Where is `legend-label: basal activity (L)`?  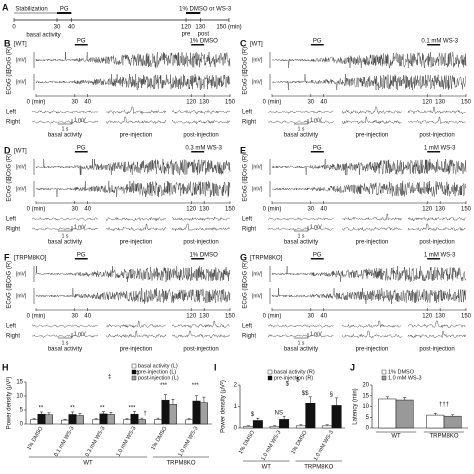 legend-label: basal activity (L) is located at coordinates (158, 366).